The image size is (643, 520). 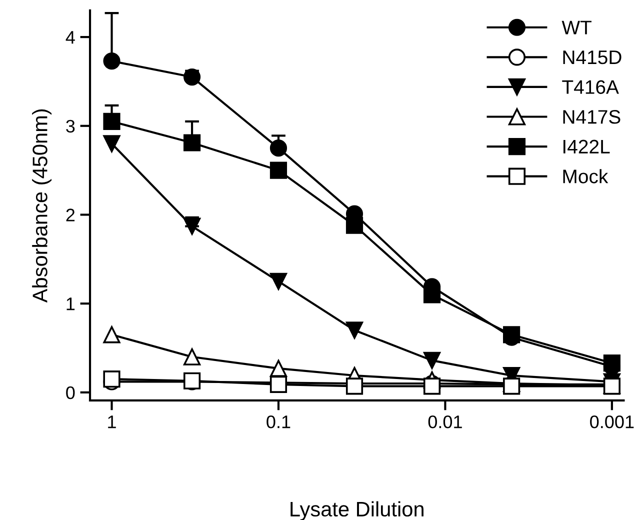 I want to click on legend-label: N417S, so click(x=591, y=117).